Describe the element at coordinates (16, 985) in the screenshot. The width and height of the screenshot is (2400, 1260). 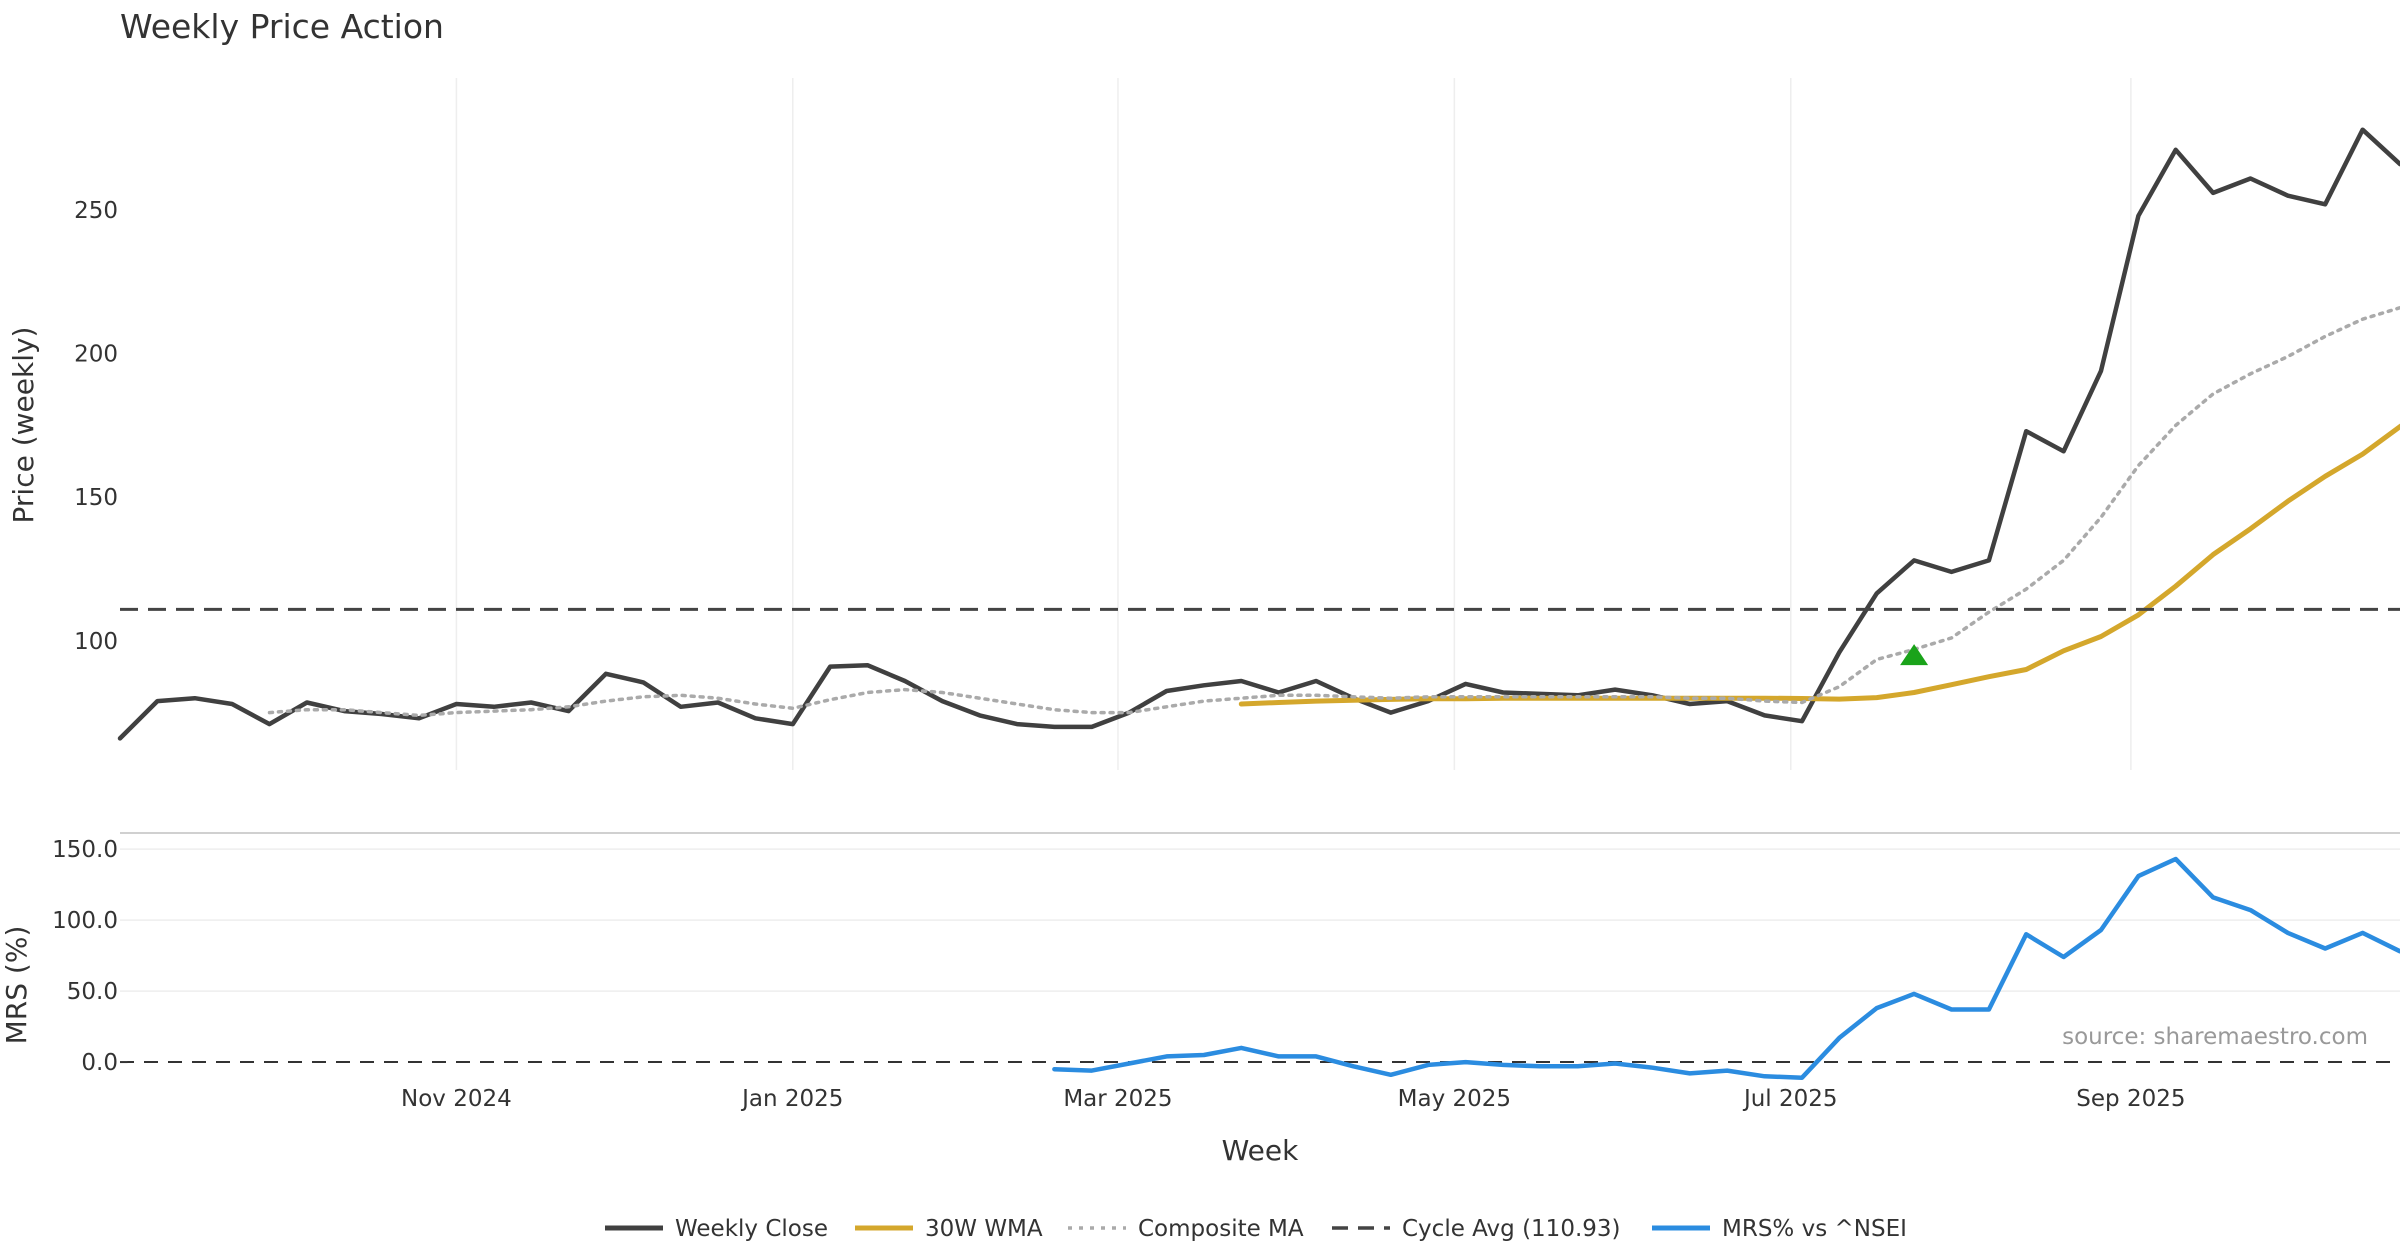
I see `mrs-y-axis-label: MRS (%)` at that location.